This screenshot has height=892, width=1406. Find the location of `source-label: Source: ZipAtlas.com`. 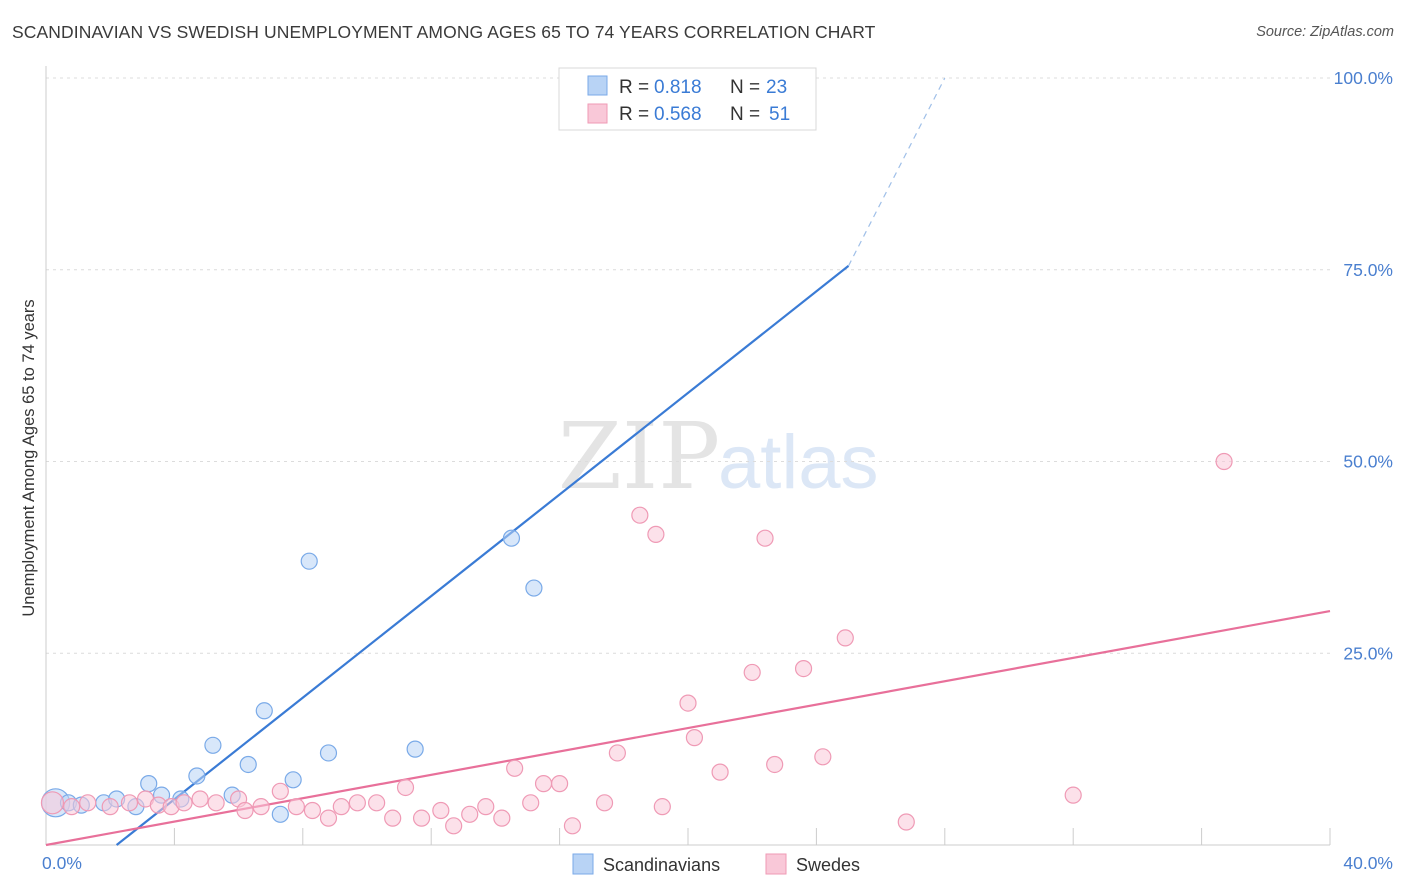

source-label: Source: ZipAtlas.com is located at coordinates (1325, 32).